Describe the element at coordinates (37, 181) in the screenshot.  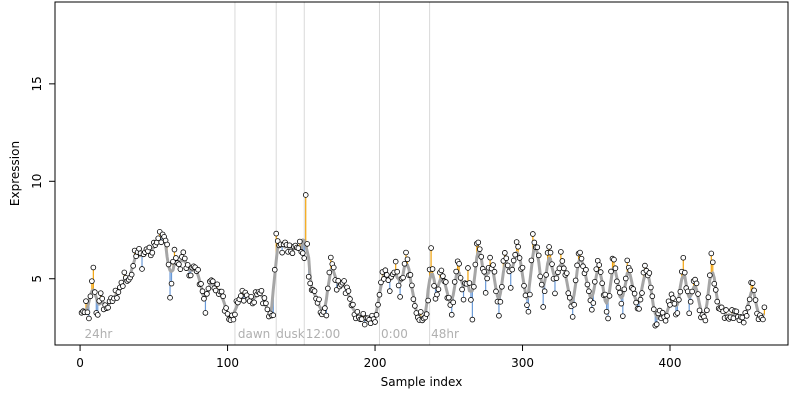
I see `y-tick-label: 10` at that location.